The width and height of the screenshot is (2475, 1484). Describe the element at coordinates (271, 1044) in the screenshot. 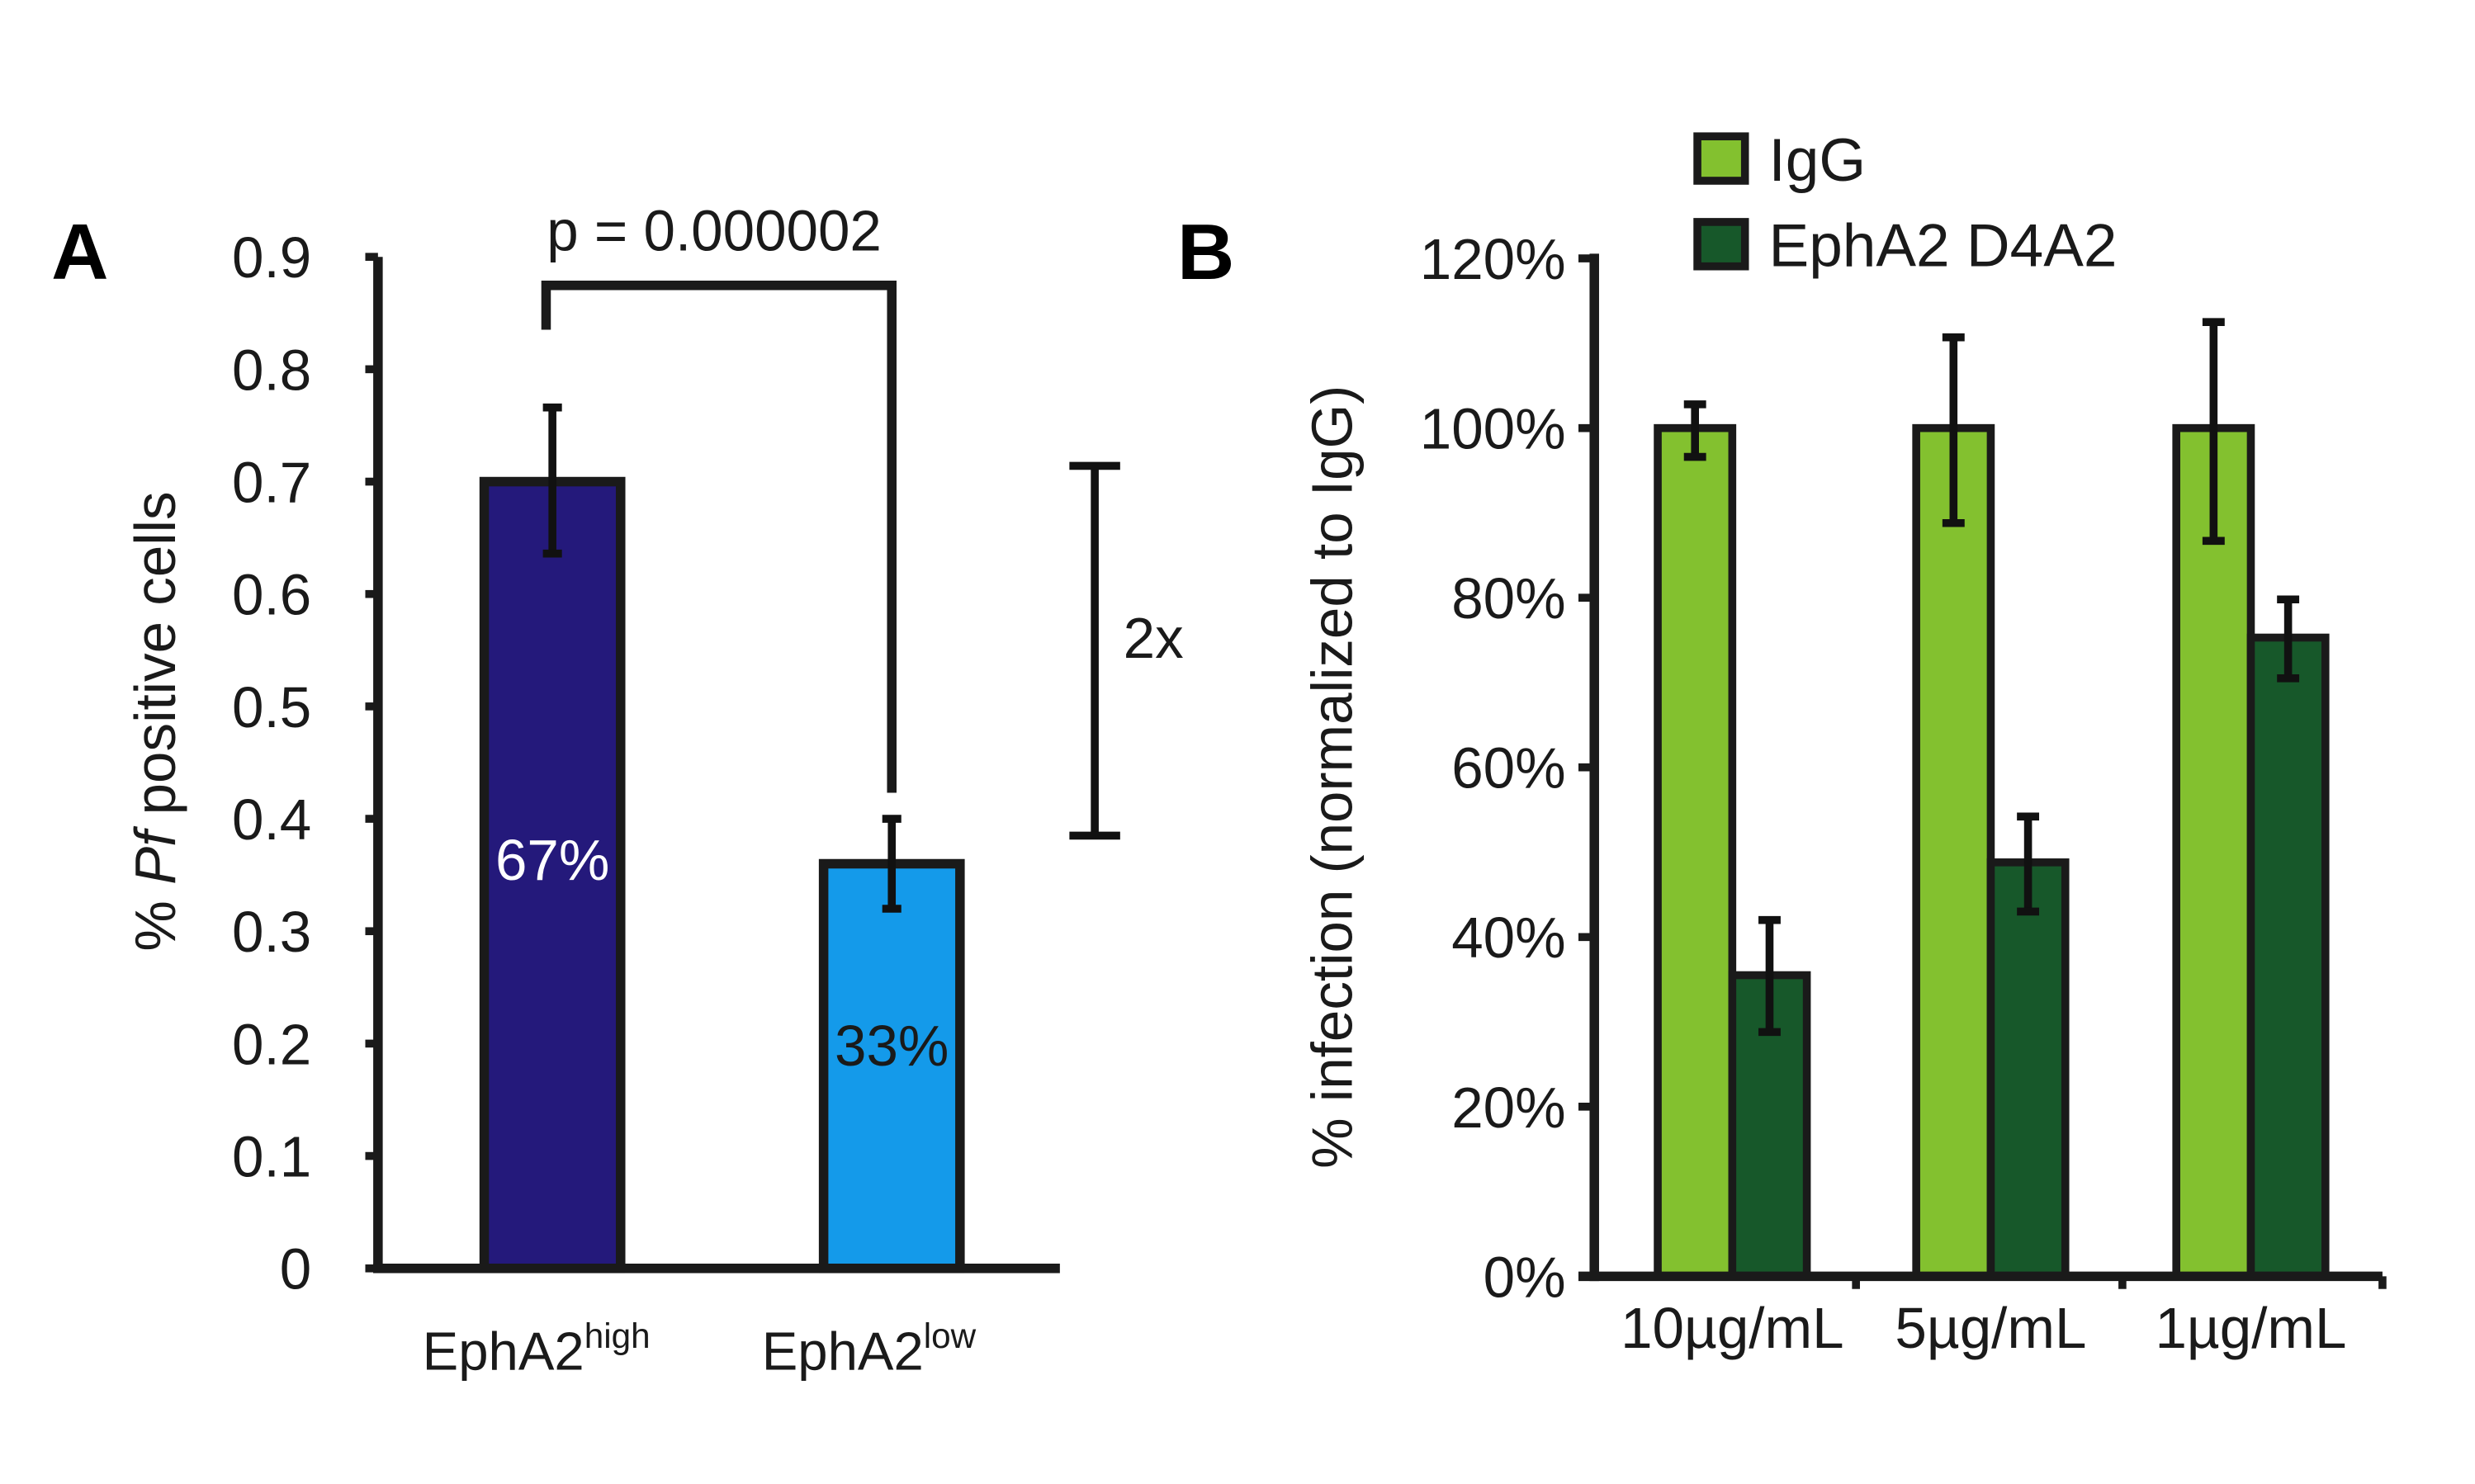

I see `y-tick-label: 0.2` at that location.